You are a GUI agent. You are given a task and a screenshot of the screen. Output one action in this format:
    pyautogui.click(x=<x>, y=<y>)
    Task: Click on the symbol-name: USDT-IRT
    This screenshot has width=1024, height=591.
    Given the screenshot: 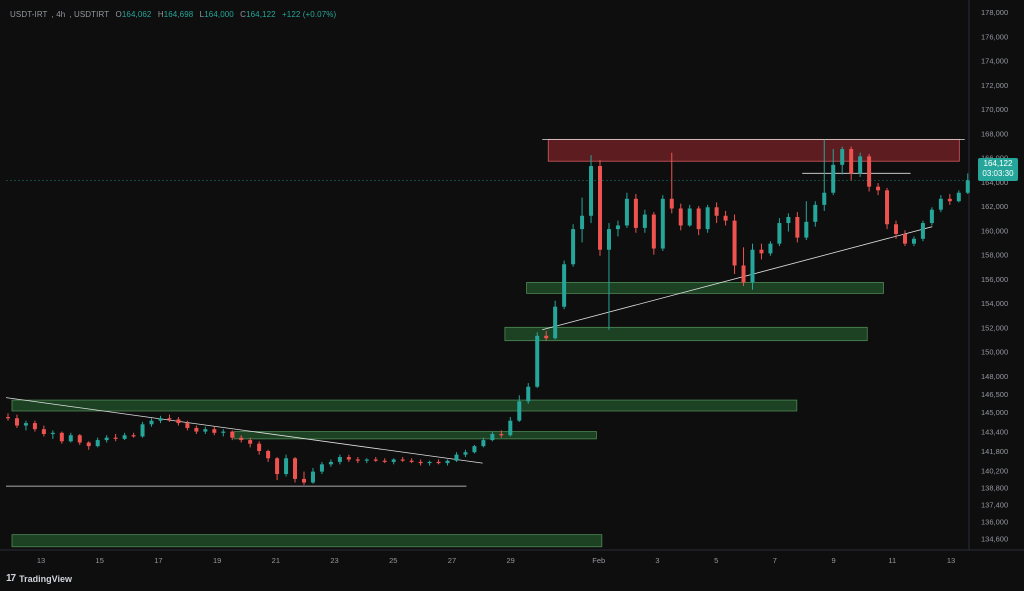 What is the action you would take?
    pyautogui.click(x=29, y=14)
    